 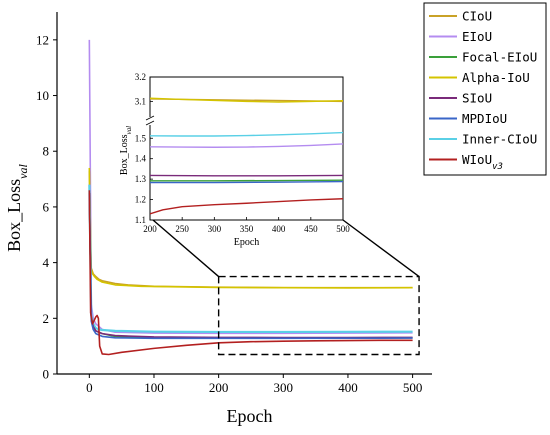 I want to click on x-axis-label: Epoch, so click(x=250, y=416).